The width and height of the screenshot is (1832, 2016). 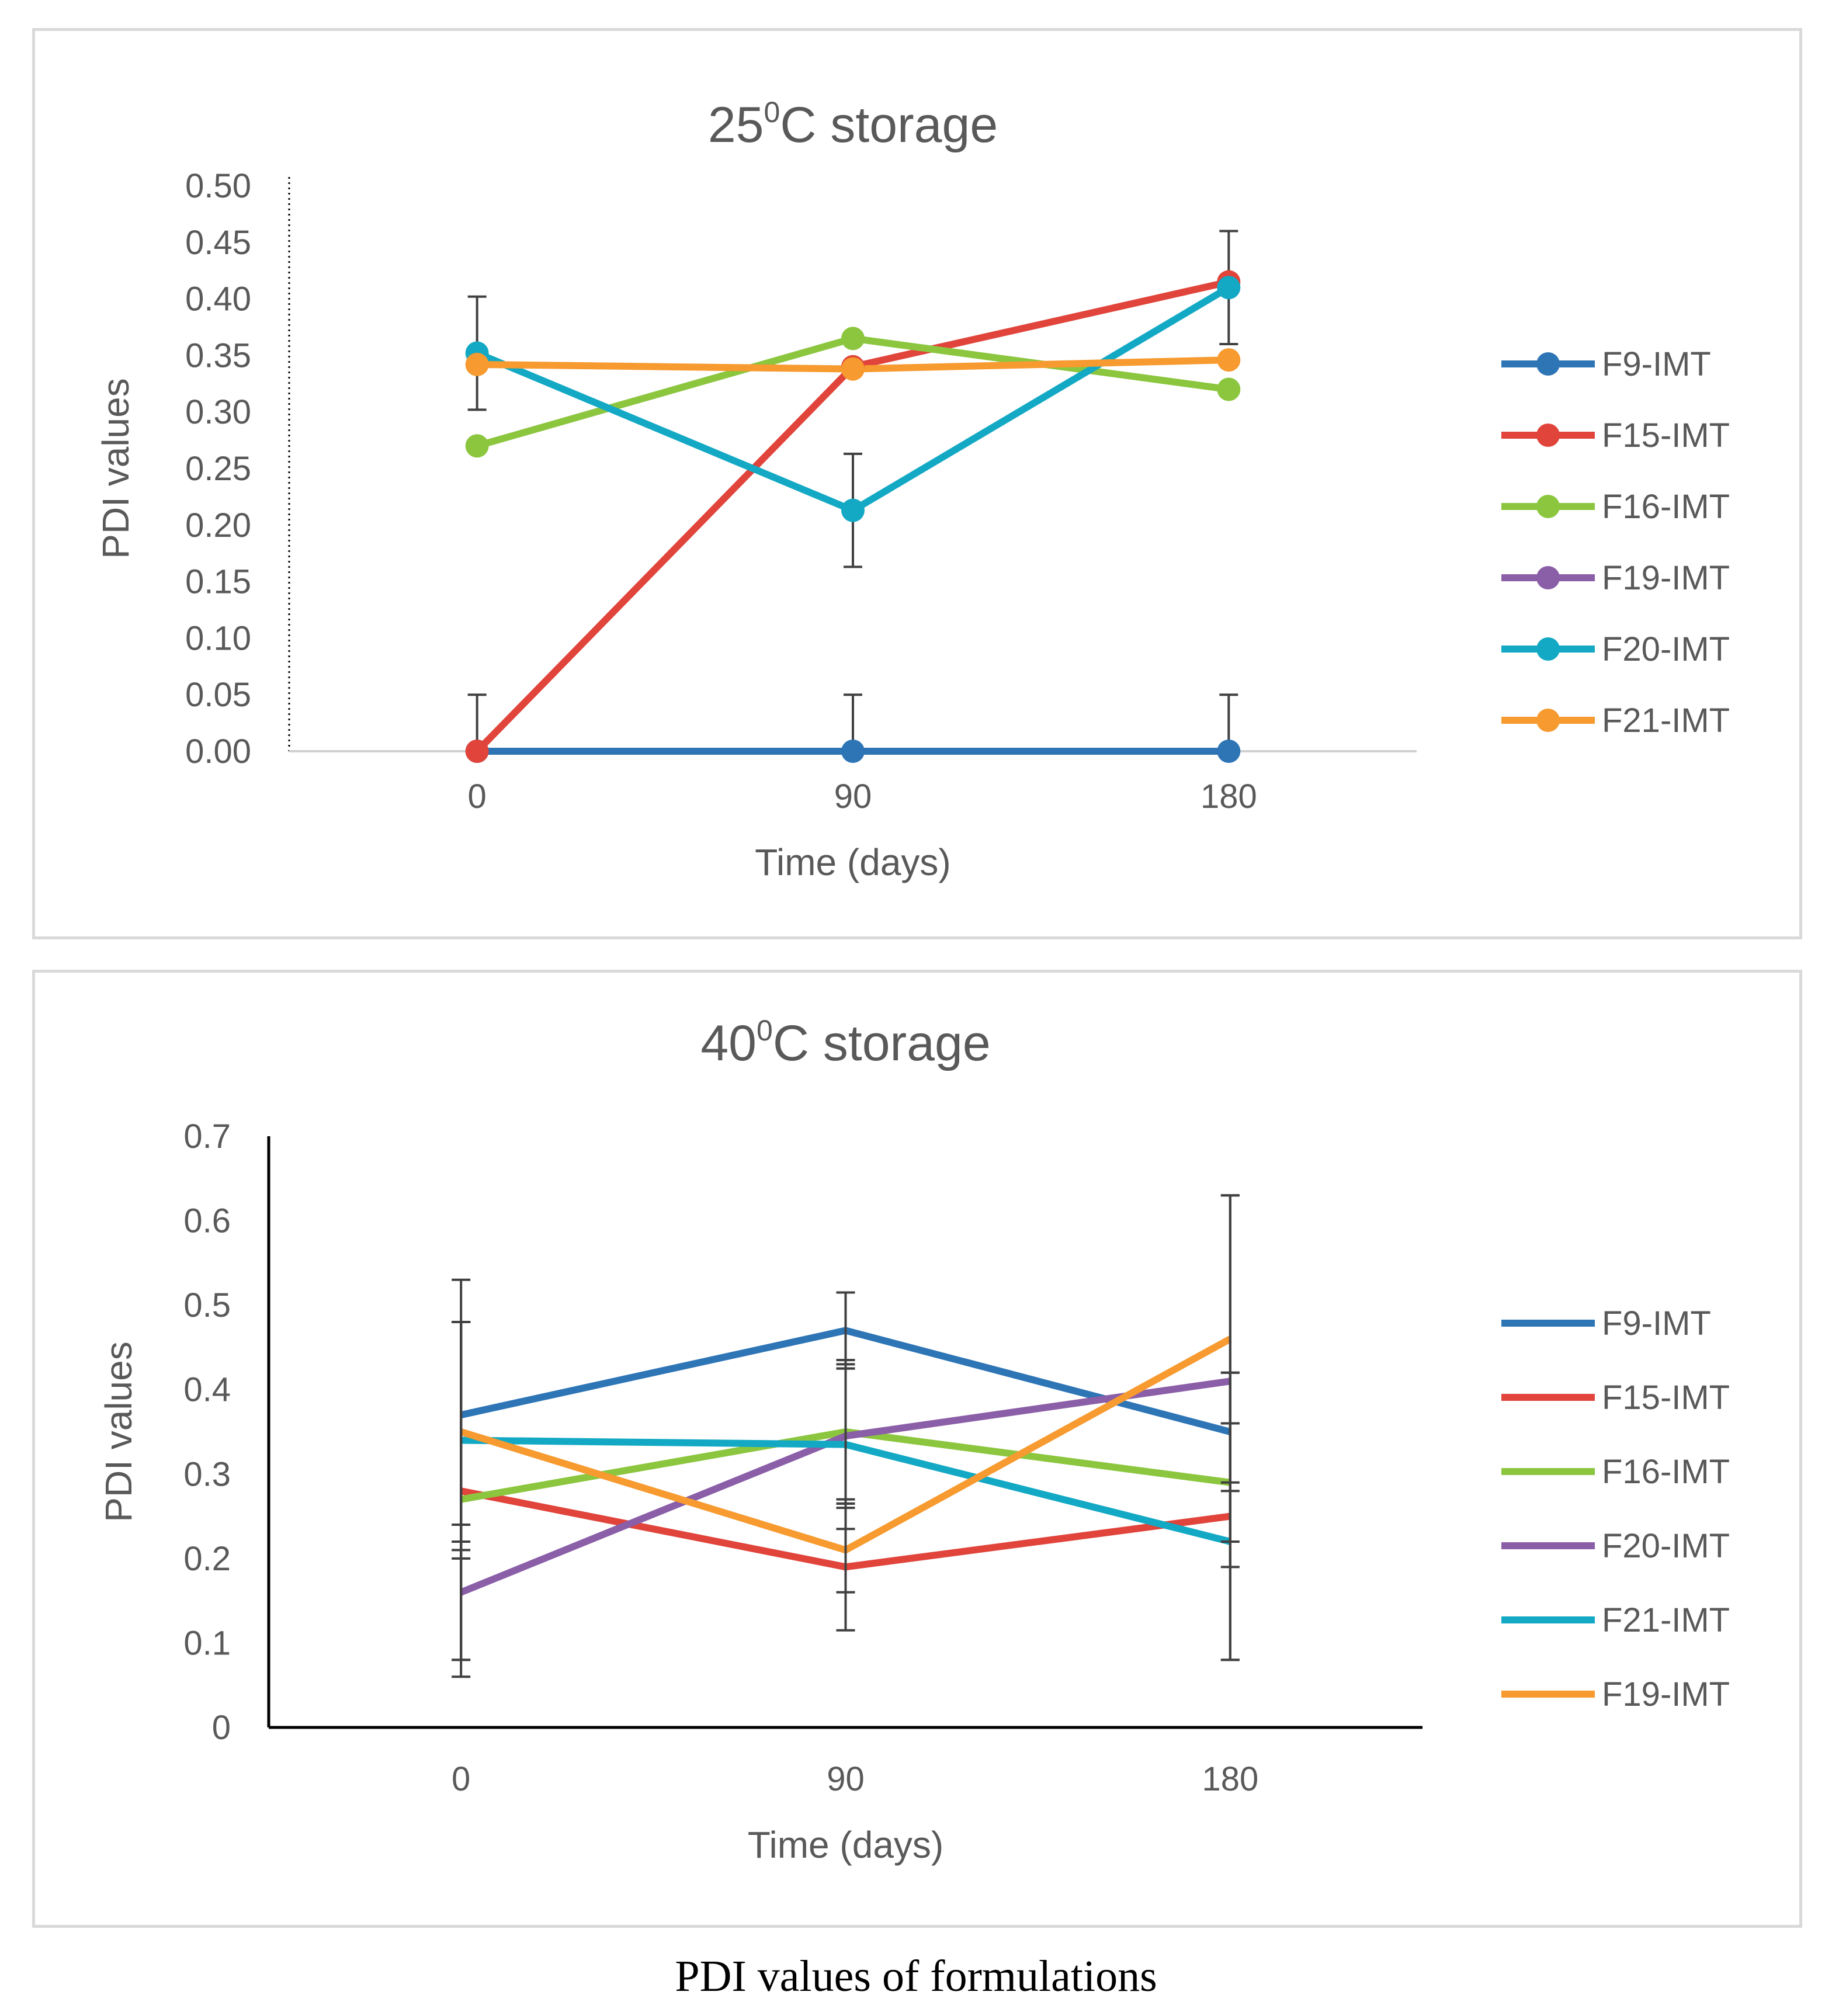 What do you see at coordinates (207, 1559) in the screenshot?
I see `y-tick-label: 0.2` at bounding box center [207, 1559].